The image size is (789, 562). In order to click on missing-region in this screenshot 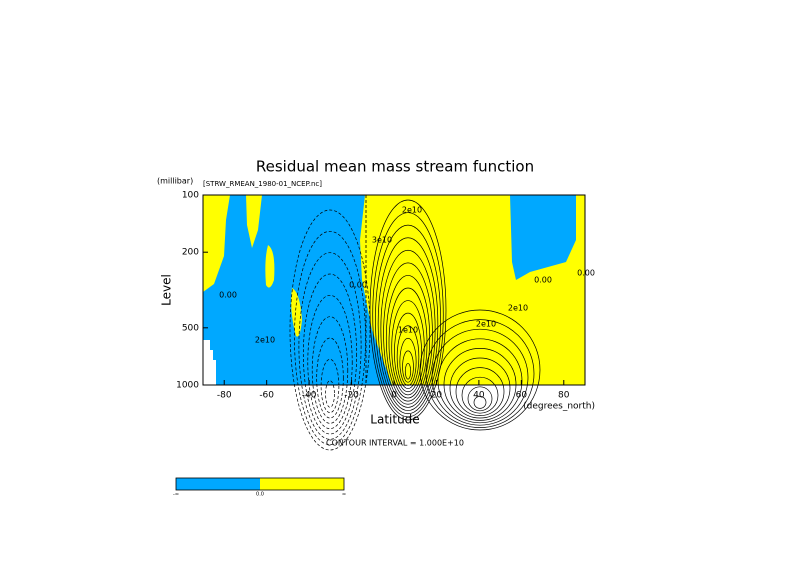, I will do `click(209, 362)`.